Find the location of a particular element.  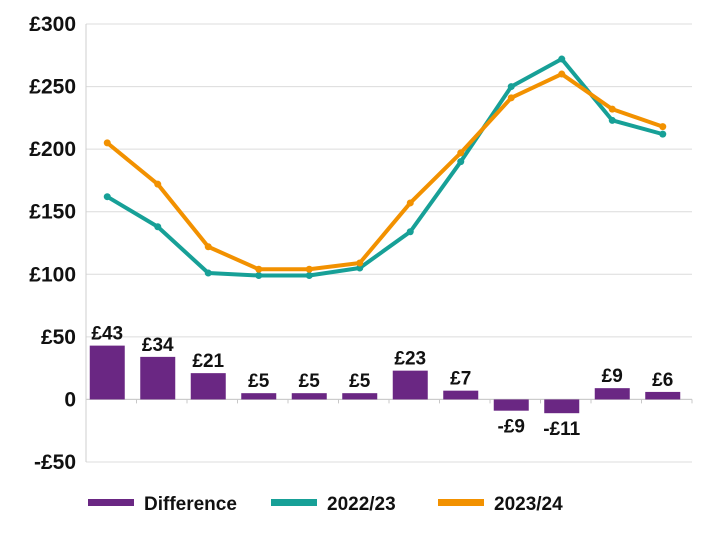

y-tick-label: 0 is located at coordinates (70, 399).